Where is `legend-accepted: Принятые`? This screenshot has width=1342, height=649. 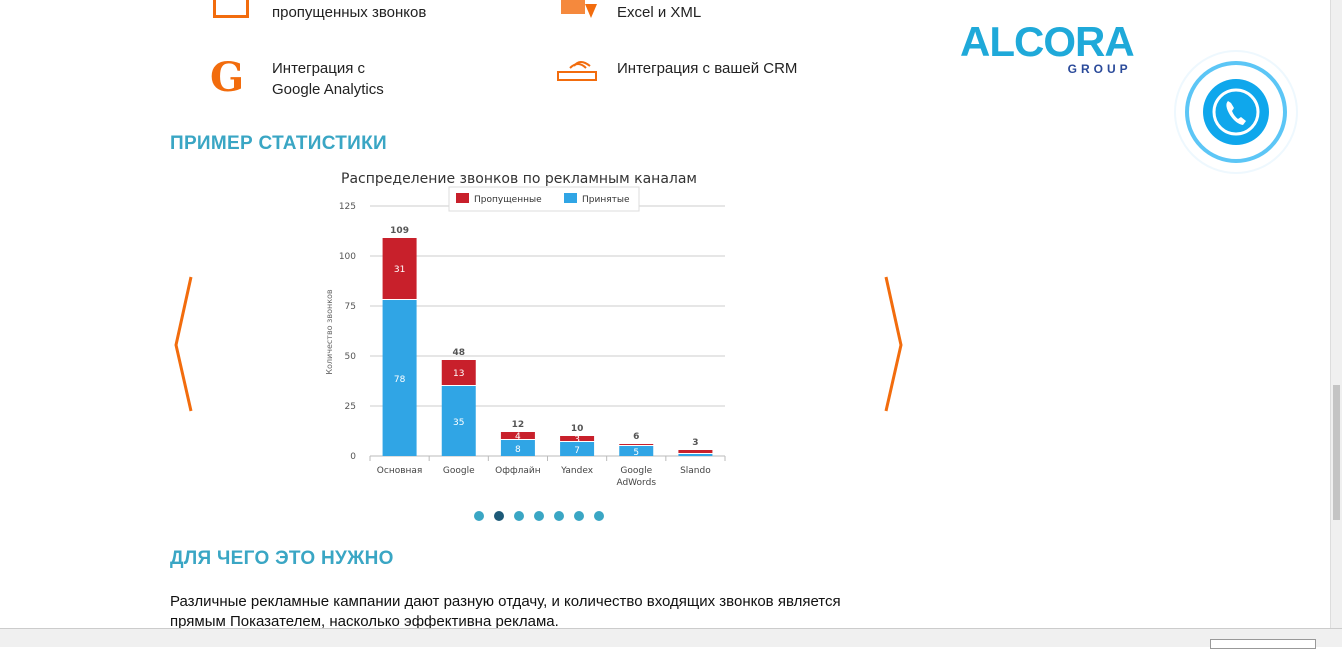
legend-accepted: Принятые is located at coordinates (606, 200).